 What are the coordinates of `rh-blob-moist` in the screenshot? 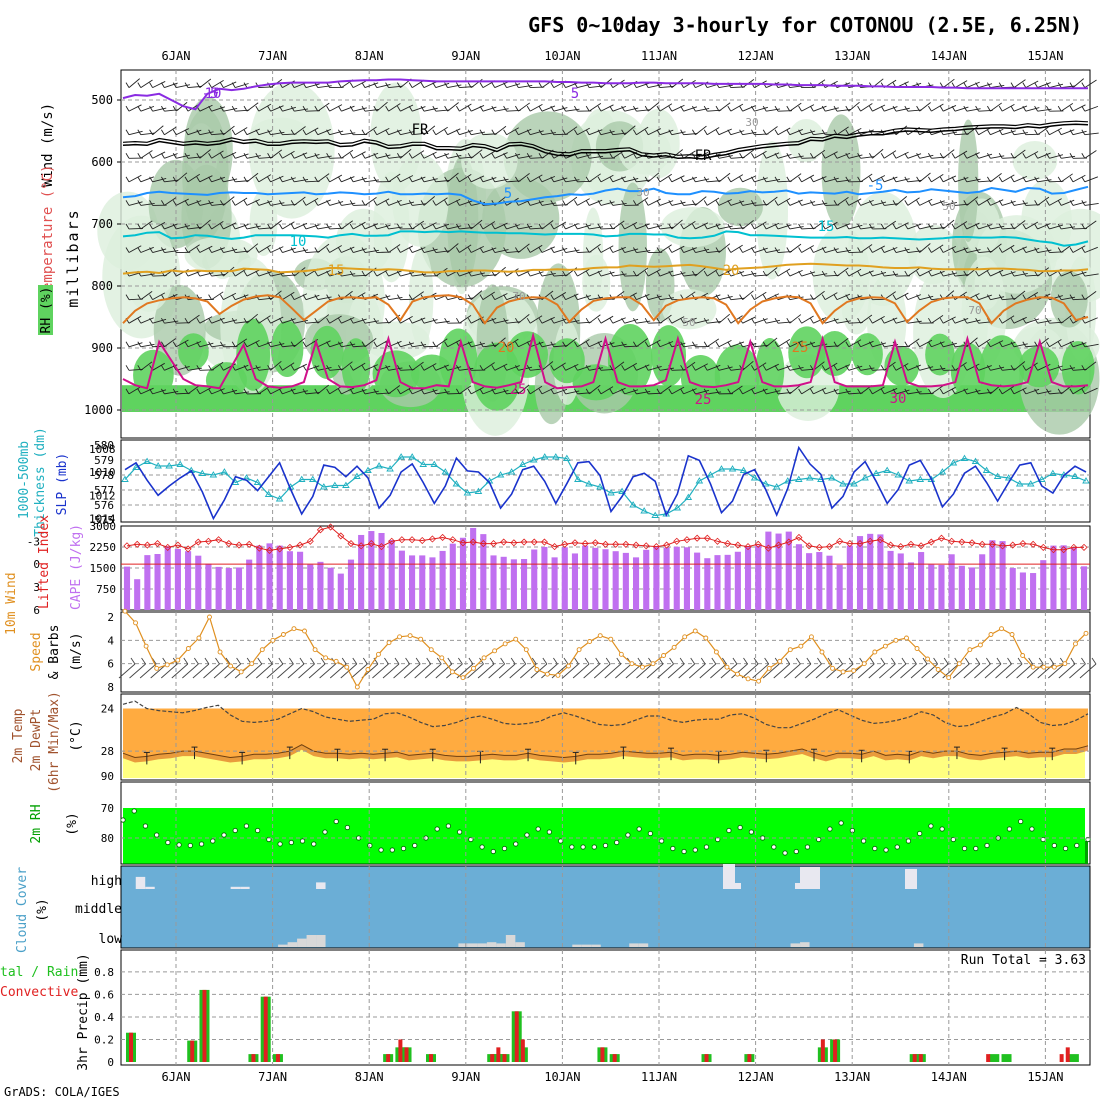 It's located at (737, 376).